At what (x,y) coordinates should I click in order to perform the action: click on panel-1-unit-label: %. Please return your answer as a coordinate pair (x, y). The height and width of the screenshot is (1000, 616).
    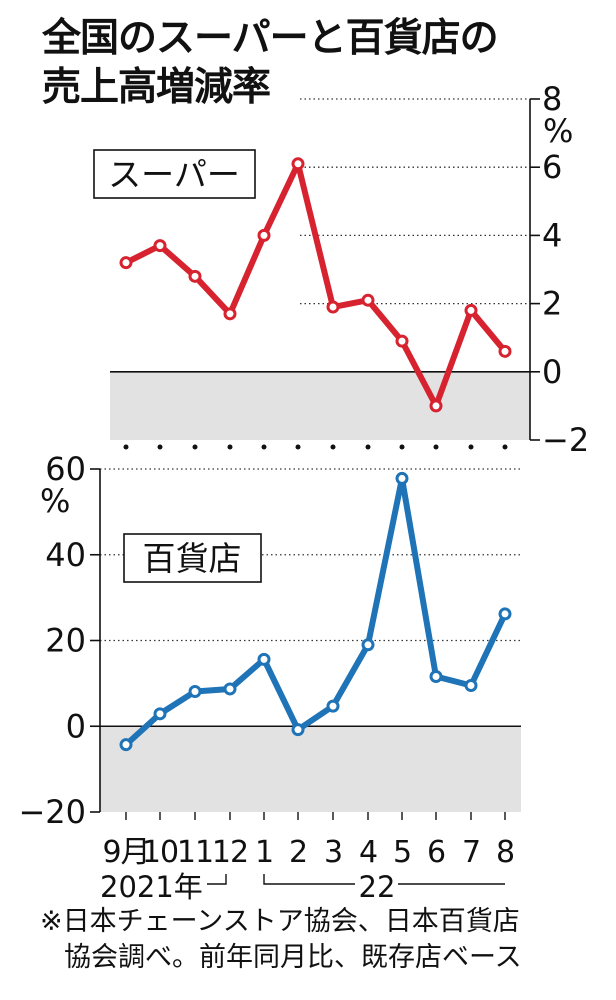
    Looking at the image, I should click on (55, 501).